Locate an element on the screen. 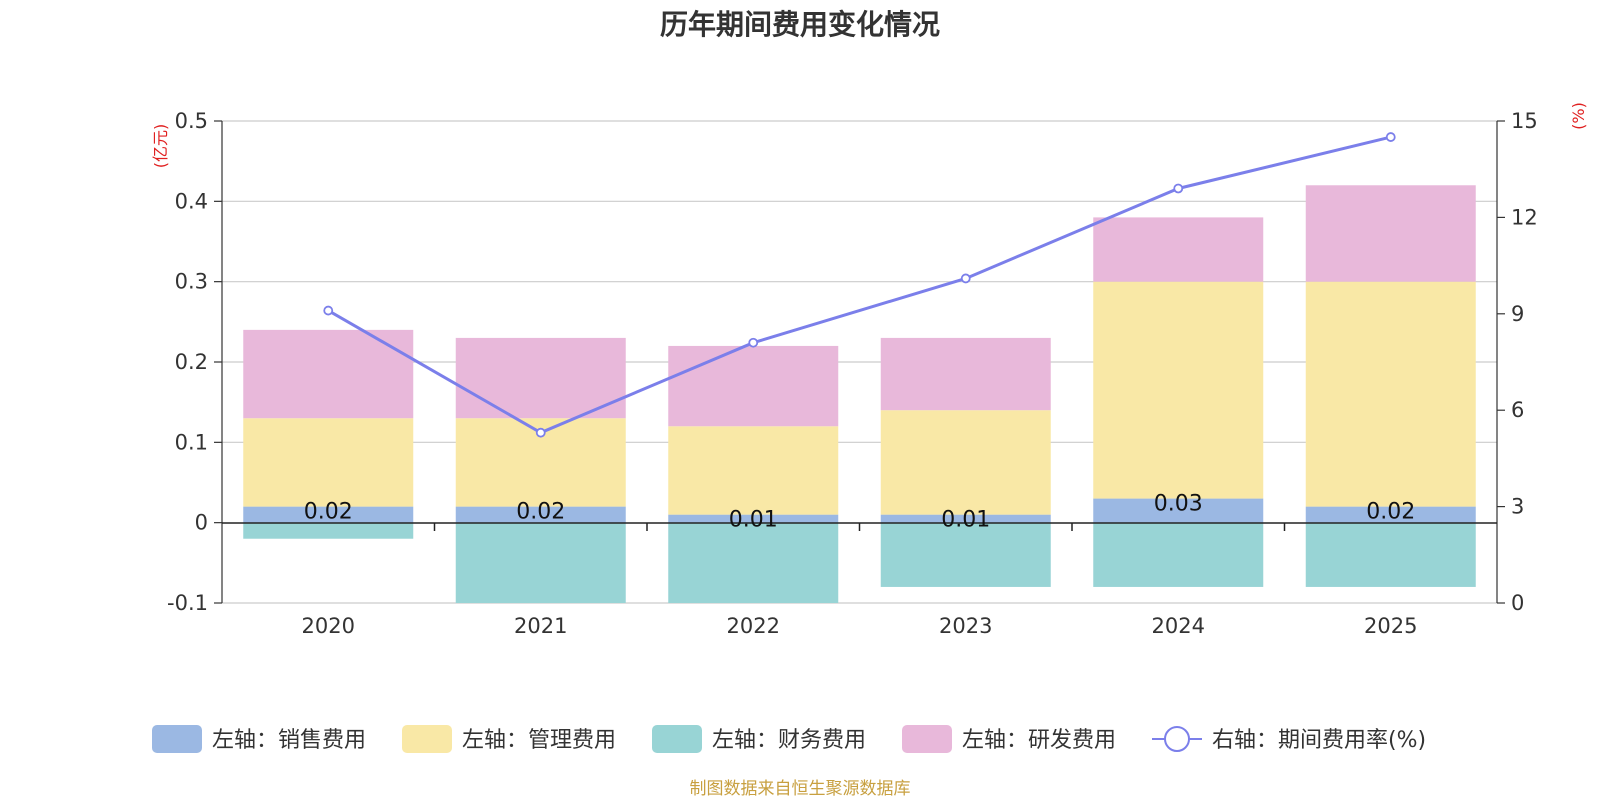 The image size is (1600, 800). left-tick-label: 0.5 is located at coordinates (191, 121).